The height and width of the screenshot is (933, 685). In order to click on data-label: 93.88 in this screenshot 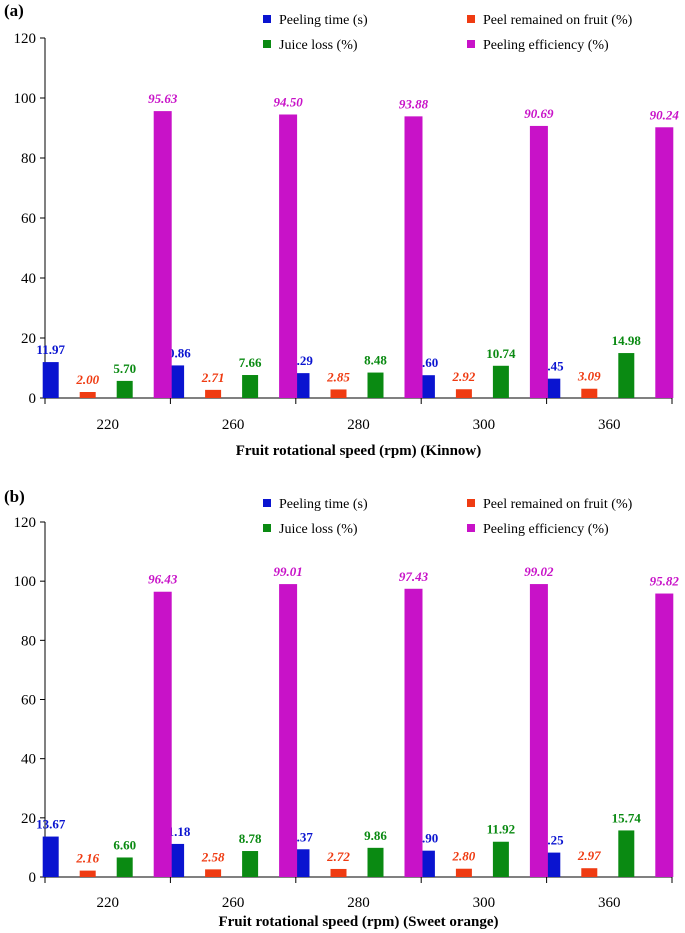, I will do `click(414, 103)`.